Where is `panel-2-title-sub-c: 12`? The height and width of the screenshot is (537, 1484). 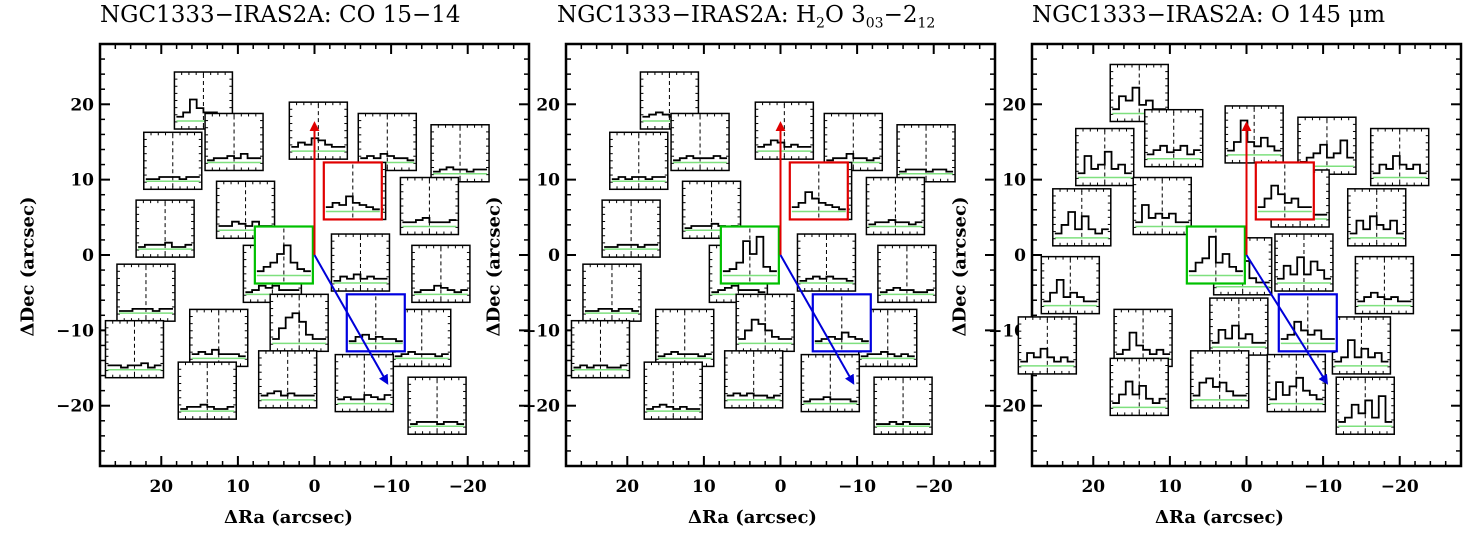 panel-2-title-sub-c: 12 is located at coordinates (926, 23).